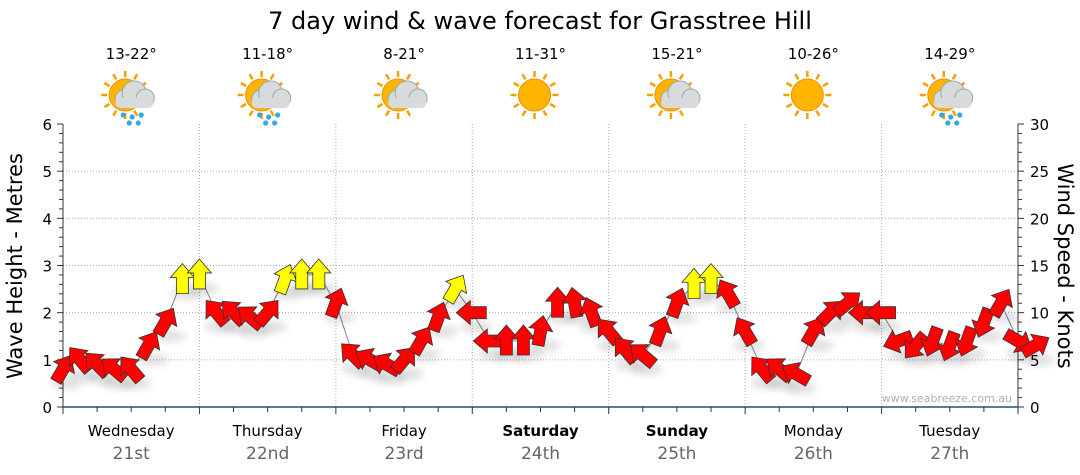 The height and width of the screenshot is (475, 1080). I want to click on day-name: Thursday, so click(267, 431).